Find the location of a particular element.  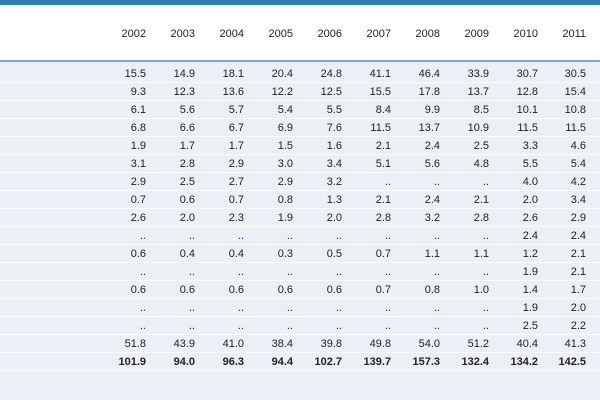

table-cell: 49.8 is located at coordinates (380, 344).